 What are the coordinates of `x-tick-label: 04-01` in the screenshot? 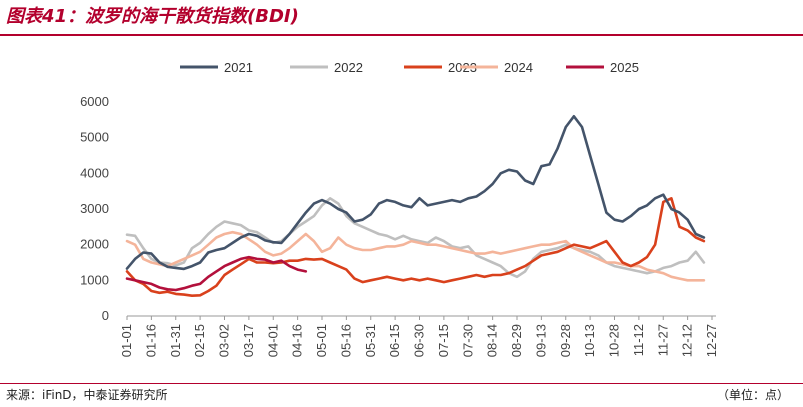 It's located at (272, 340).